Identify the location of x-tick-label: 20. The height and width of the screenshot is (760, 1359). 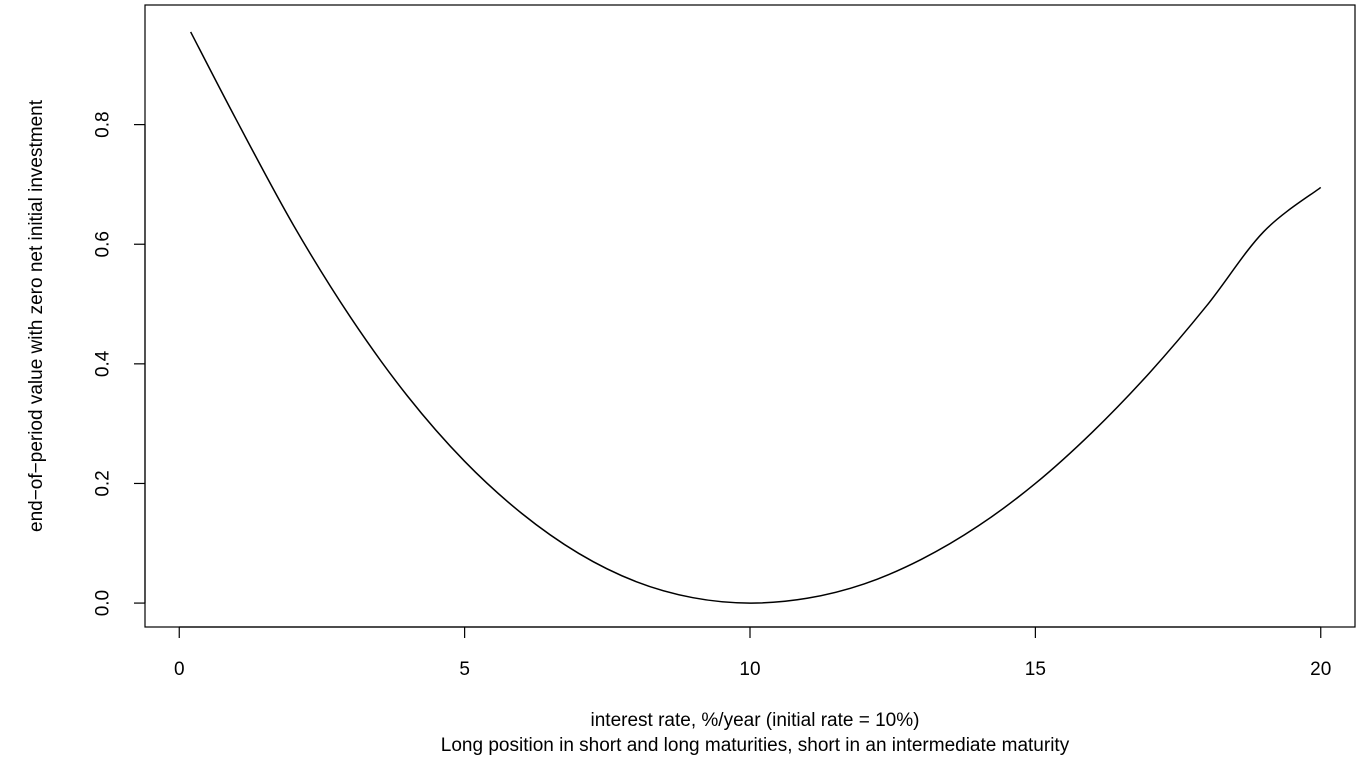
(1320, 669).